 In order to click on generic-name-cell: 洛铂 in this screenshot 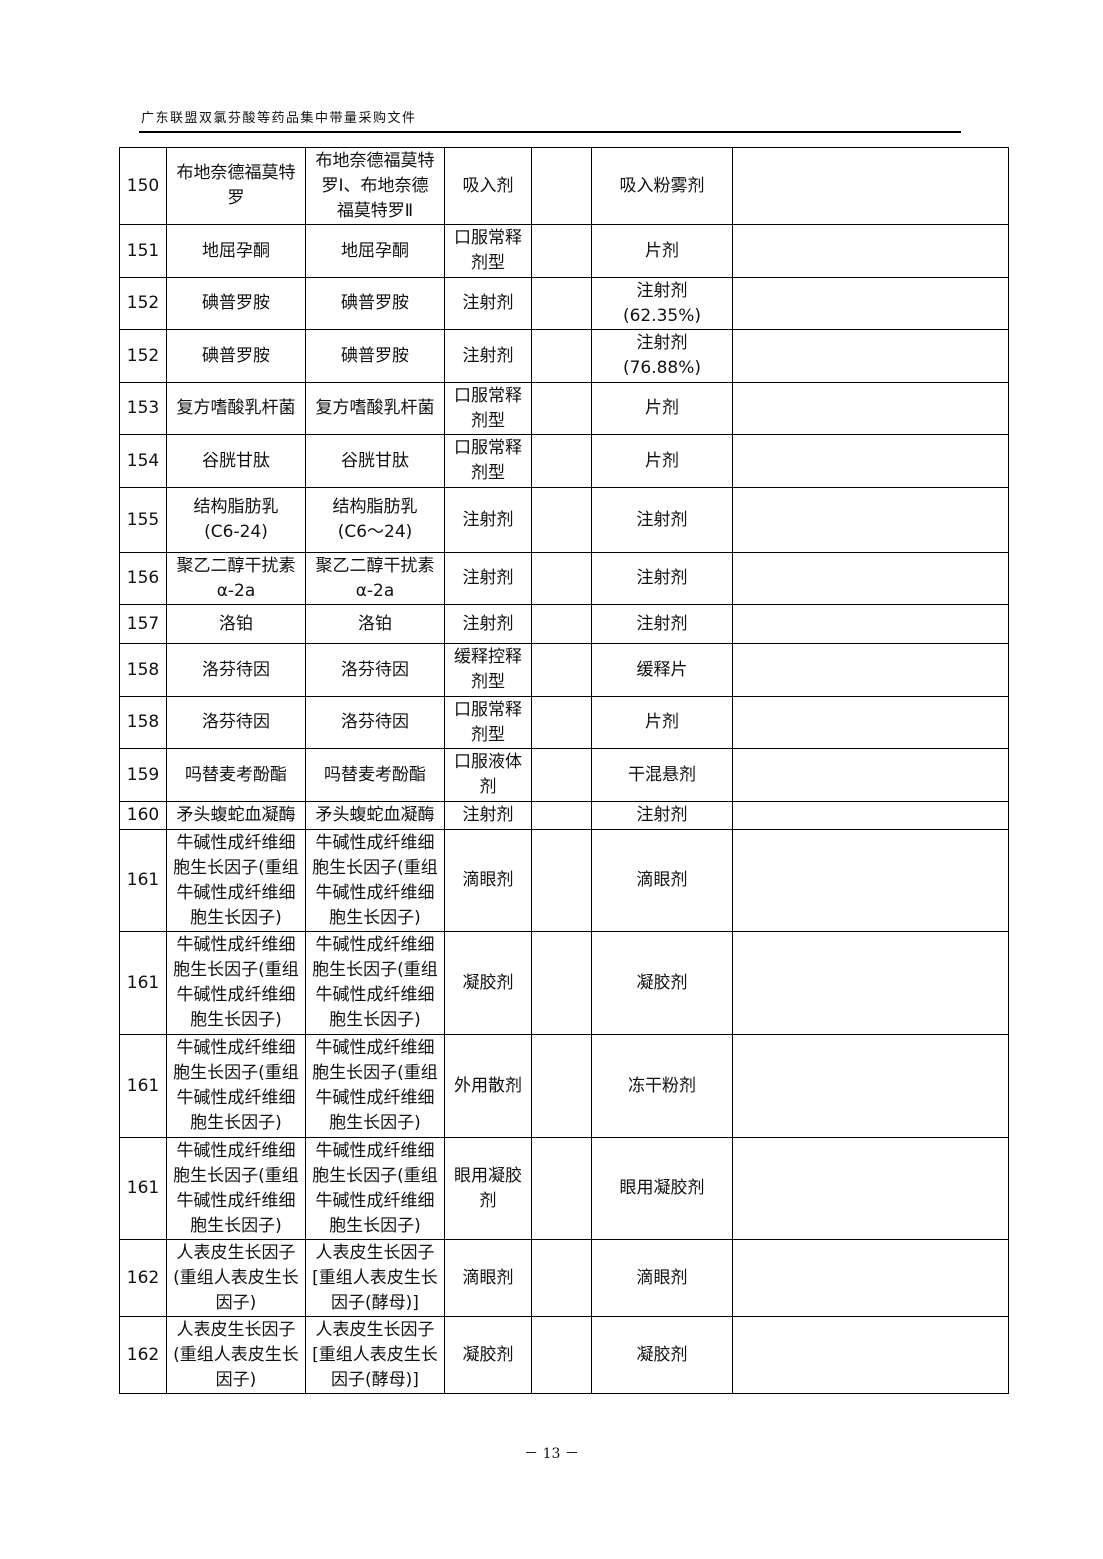, I will do `click(375, 624)`.